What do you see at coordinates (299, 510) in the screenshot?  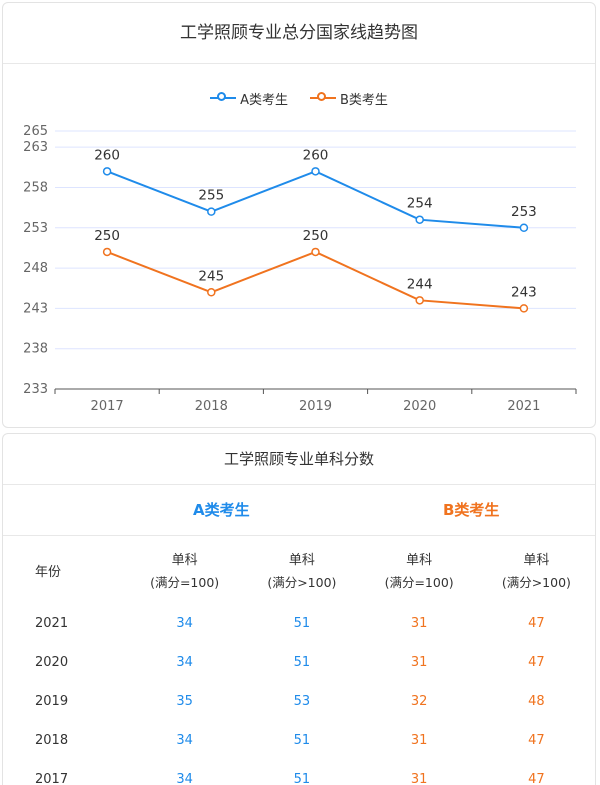 I see `group-header-row: A类考生 B类考生` at bounding box center [299, 510].